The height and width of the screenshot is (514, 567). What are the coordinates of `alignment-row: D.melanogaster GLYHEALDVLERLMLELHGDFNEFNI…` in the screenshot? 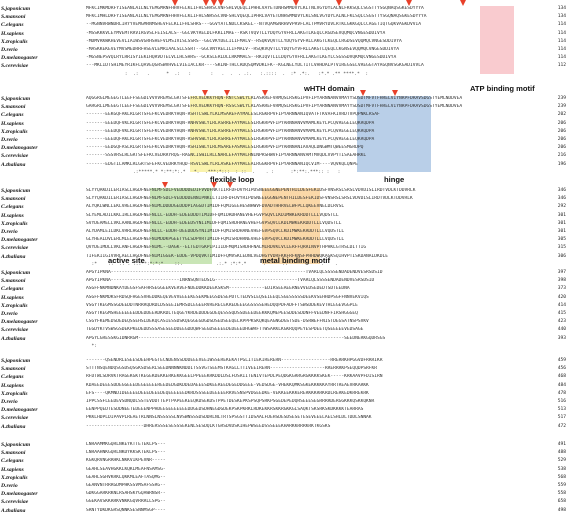 It's located at (283, 240).